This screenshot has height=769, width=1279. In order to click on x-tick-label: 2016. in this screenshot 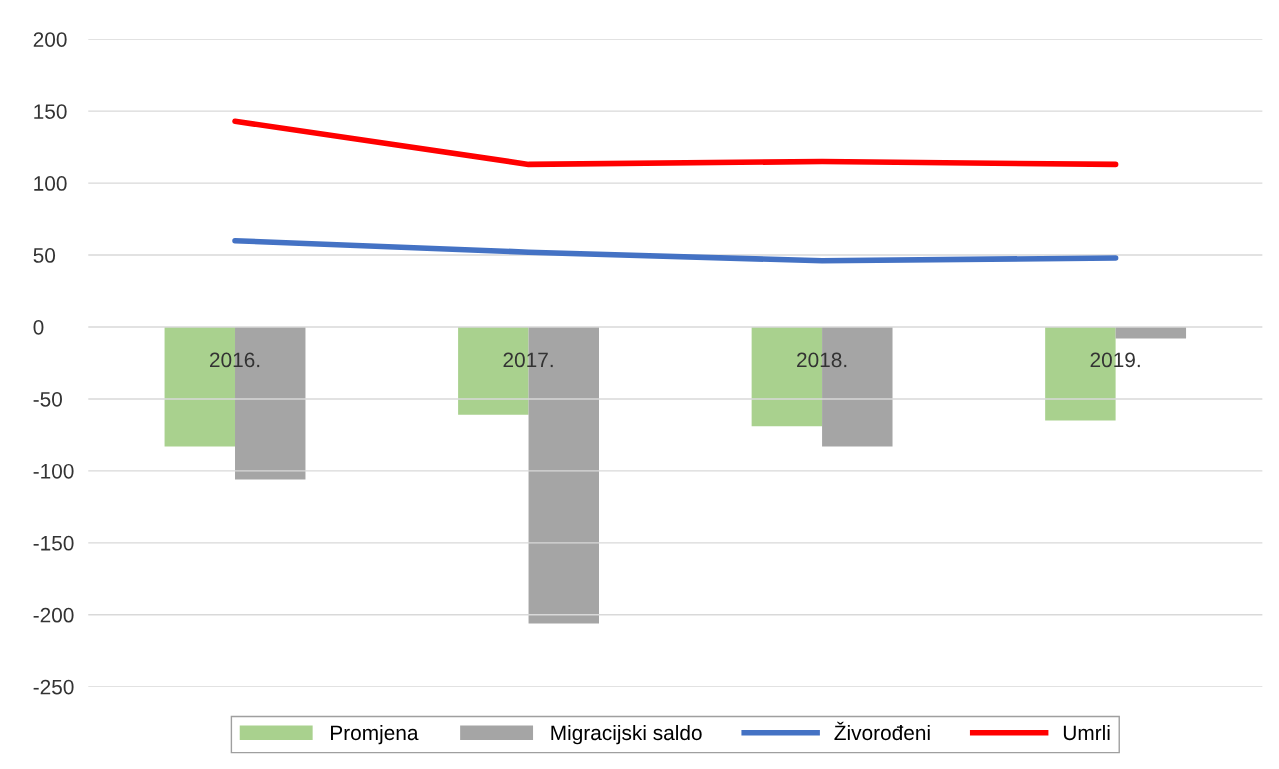, I will do `click(235, 360)`.